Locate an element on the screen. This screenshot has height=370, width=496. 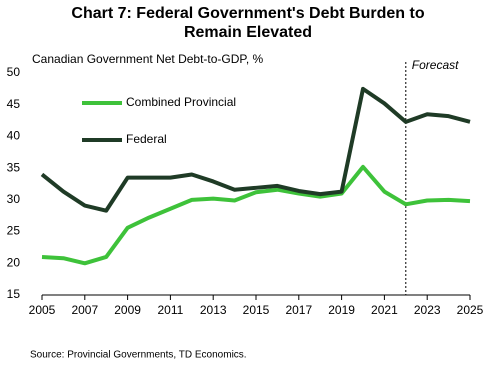
y-tick-label: 40 is located at coordinates (14, 136).